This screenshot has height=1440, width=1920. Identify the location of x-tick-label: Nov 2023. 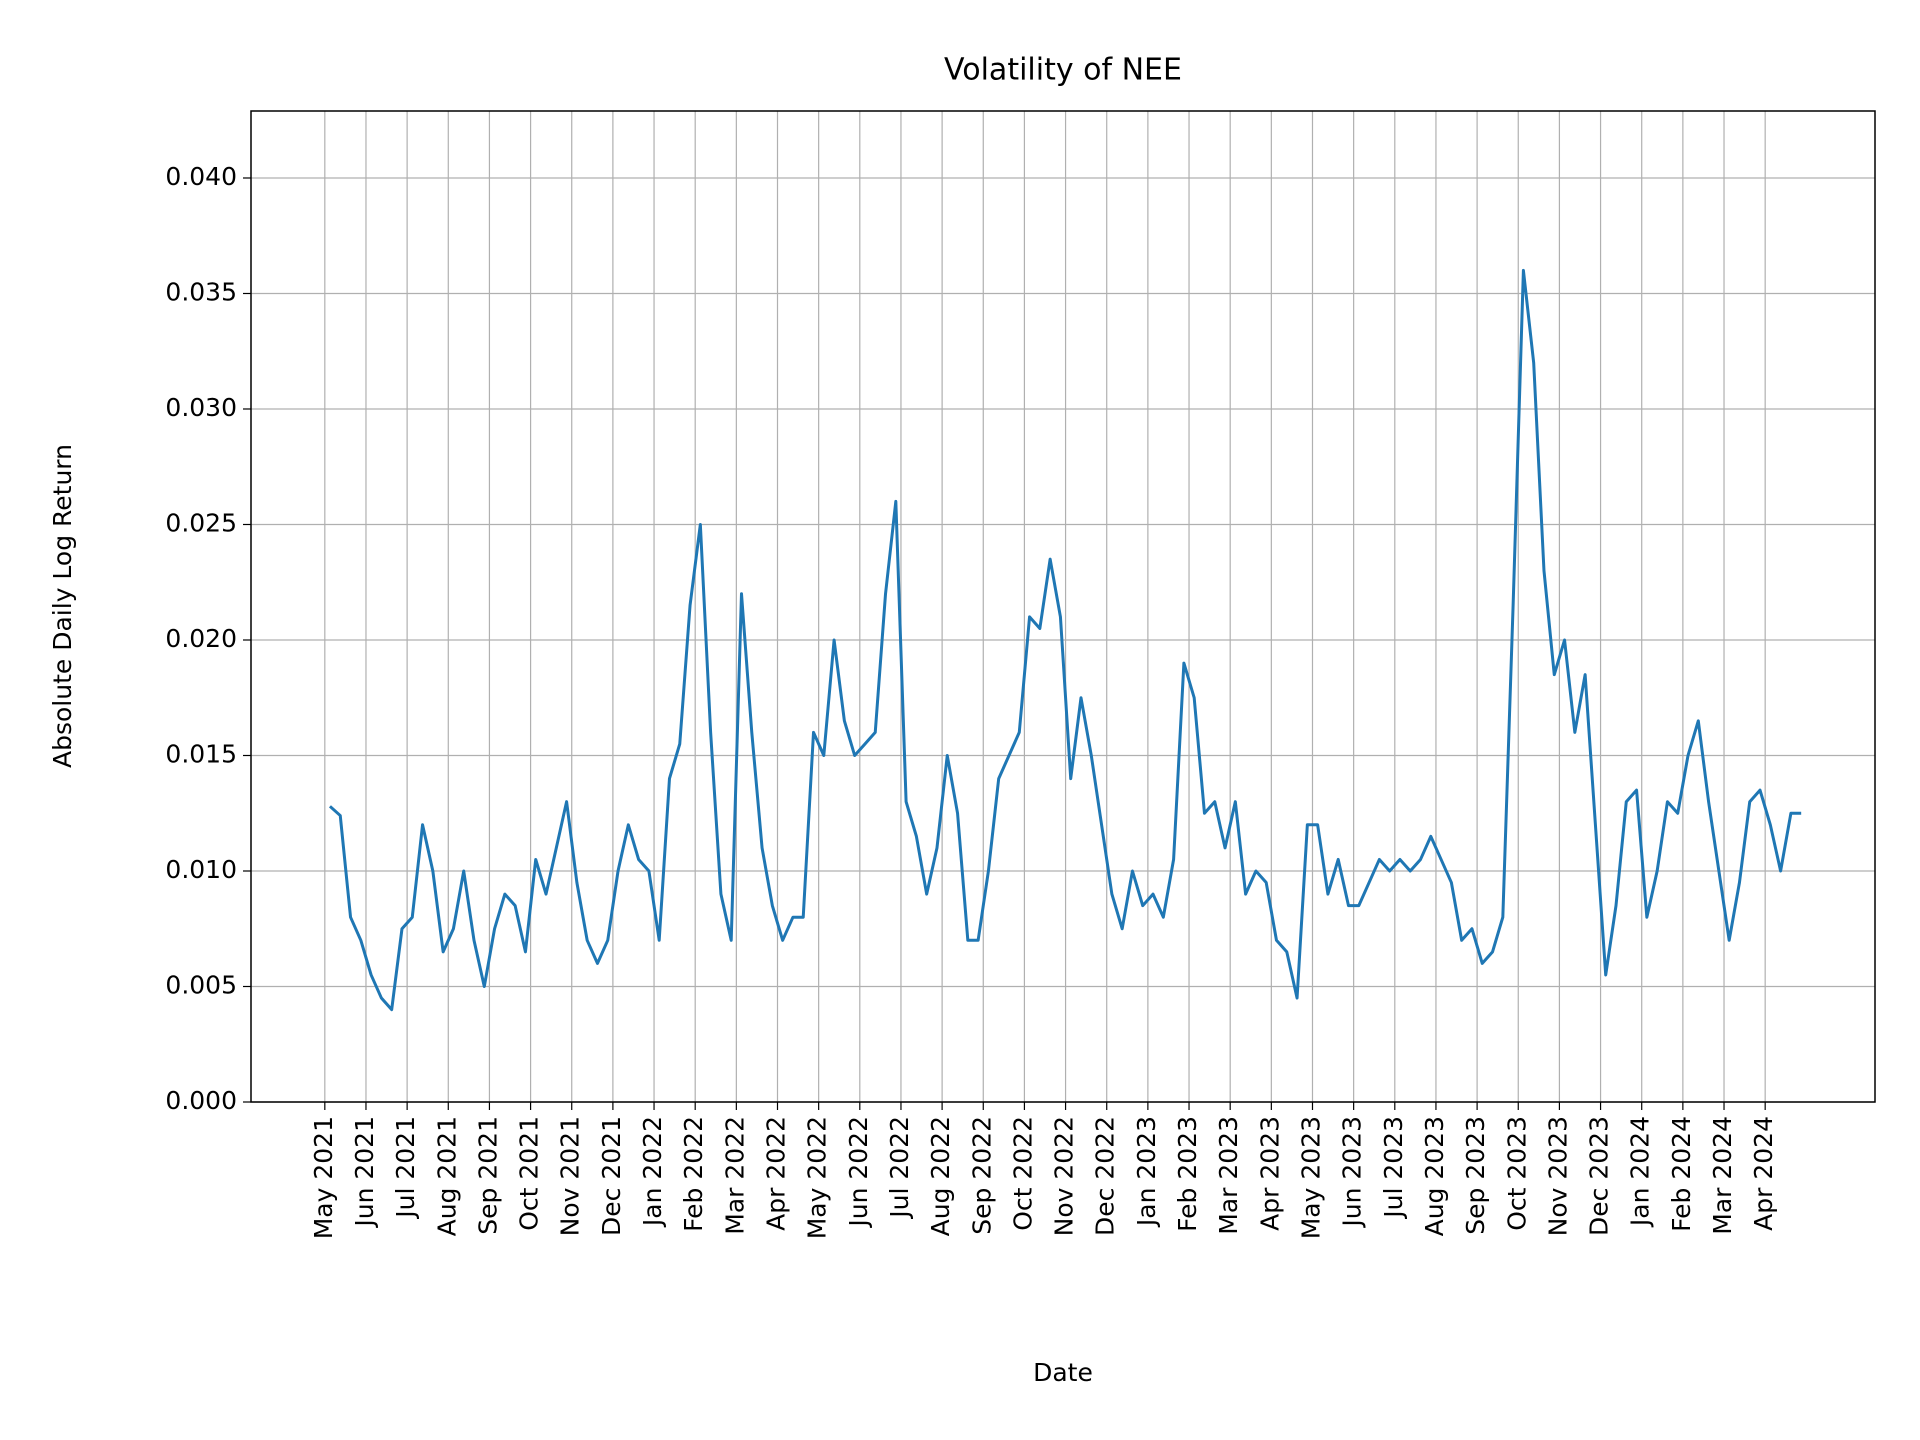
(1557, 1176).